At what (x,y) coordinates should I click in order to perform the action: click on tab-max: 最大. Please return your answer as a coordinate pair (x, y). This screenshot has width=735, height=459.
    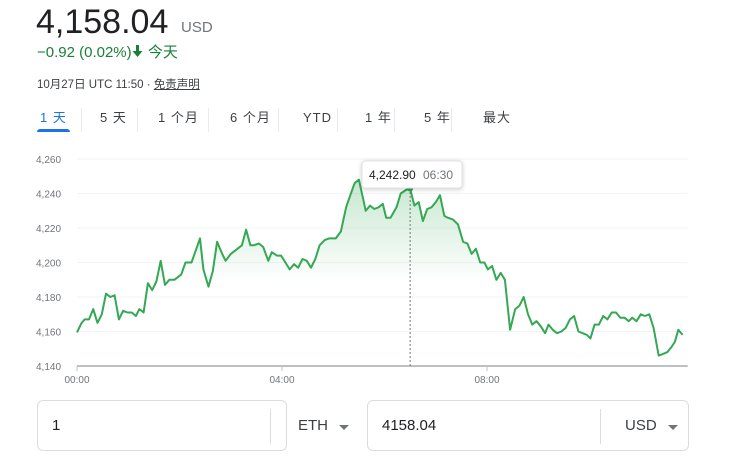
    Looking at the image, I should click on (497, 117).